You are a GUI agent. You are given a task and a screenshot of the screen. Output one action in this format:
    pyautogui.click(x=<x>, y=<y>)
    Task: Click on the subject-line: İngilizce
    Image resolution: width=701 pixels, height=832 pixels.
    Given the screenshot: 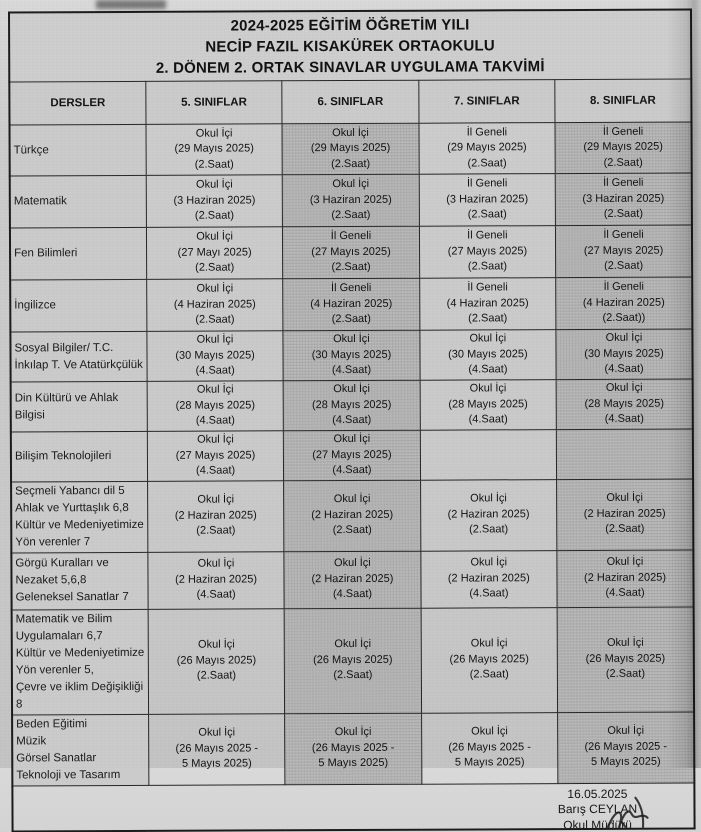 What is the action you would take?
    pyautogui.click(x=35, y=305)
    